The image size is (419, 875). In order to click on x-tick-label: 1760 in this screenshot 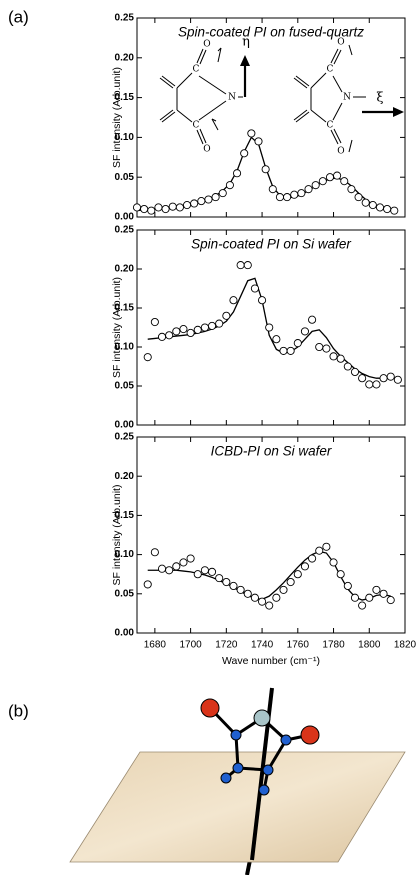, I will do `click(298, 645)`.